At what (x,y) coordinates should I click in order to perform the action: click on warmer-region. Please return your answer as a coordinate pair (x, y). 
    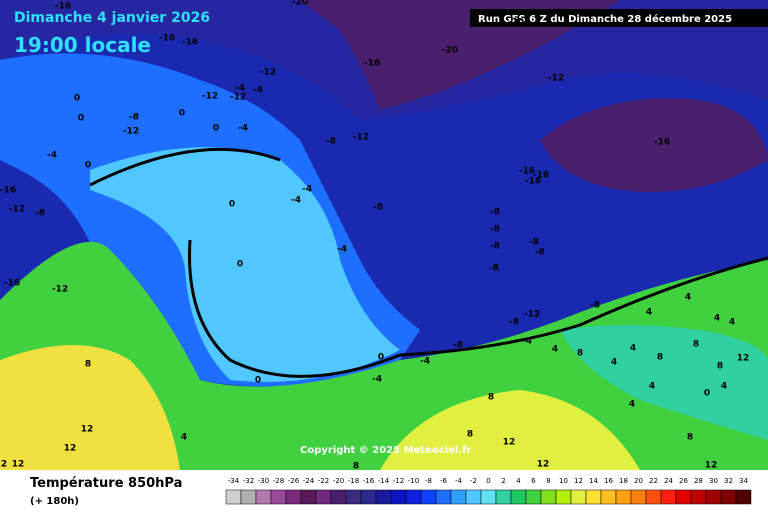
    Looking at the image, I should click on (90, 407).